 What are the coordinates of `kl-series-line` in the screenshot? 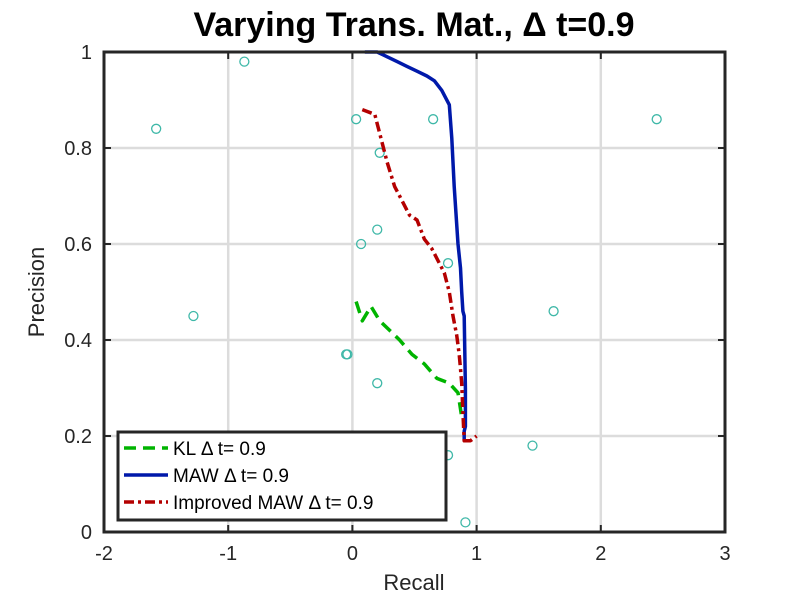 It's located at (409, 359).